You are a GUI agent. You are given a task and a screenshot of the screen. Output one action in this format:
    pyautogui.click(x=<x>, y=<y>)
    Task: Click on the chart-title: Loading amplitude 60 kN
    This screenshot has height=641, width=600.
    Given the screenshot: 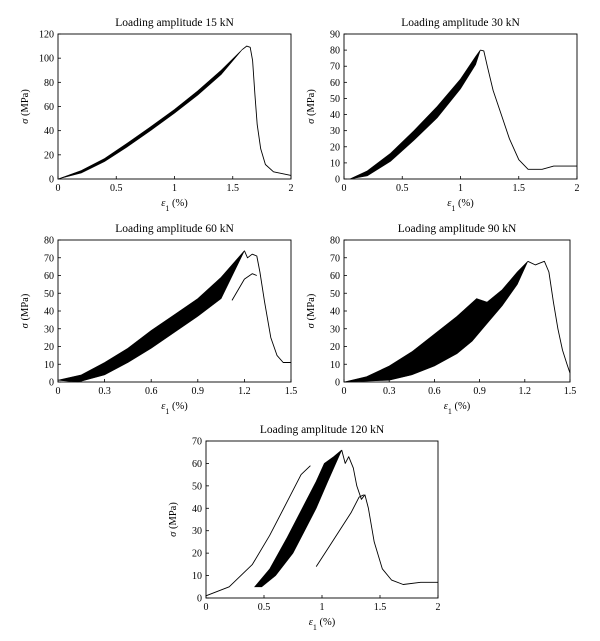 What is the action you would take?
    pyautogui.click(x=174, y=229)
    